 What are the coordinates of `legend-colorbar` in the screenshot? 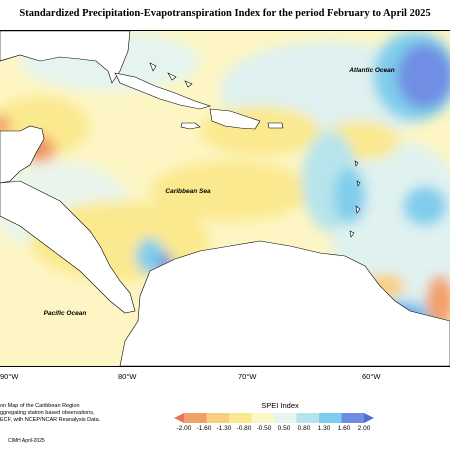 It's located at (274, 418).